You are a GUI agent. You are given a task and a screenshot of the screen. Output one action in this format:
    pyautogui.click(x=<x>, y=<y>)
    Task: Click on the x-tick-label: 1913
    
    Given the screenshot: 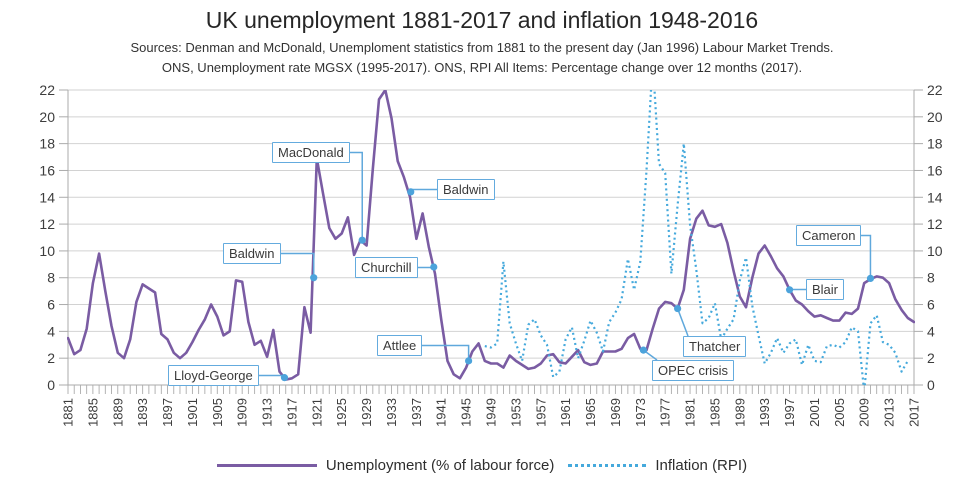 What is the action you would take?
    pyautogui.click(x=267, y=412)
    